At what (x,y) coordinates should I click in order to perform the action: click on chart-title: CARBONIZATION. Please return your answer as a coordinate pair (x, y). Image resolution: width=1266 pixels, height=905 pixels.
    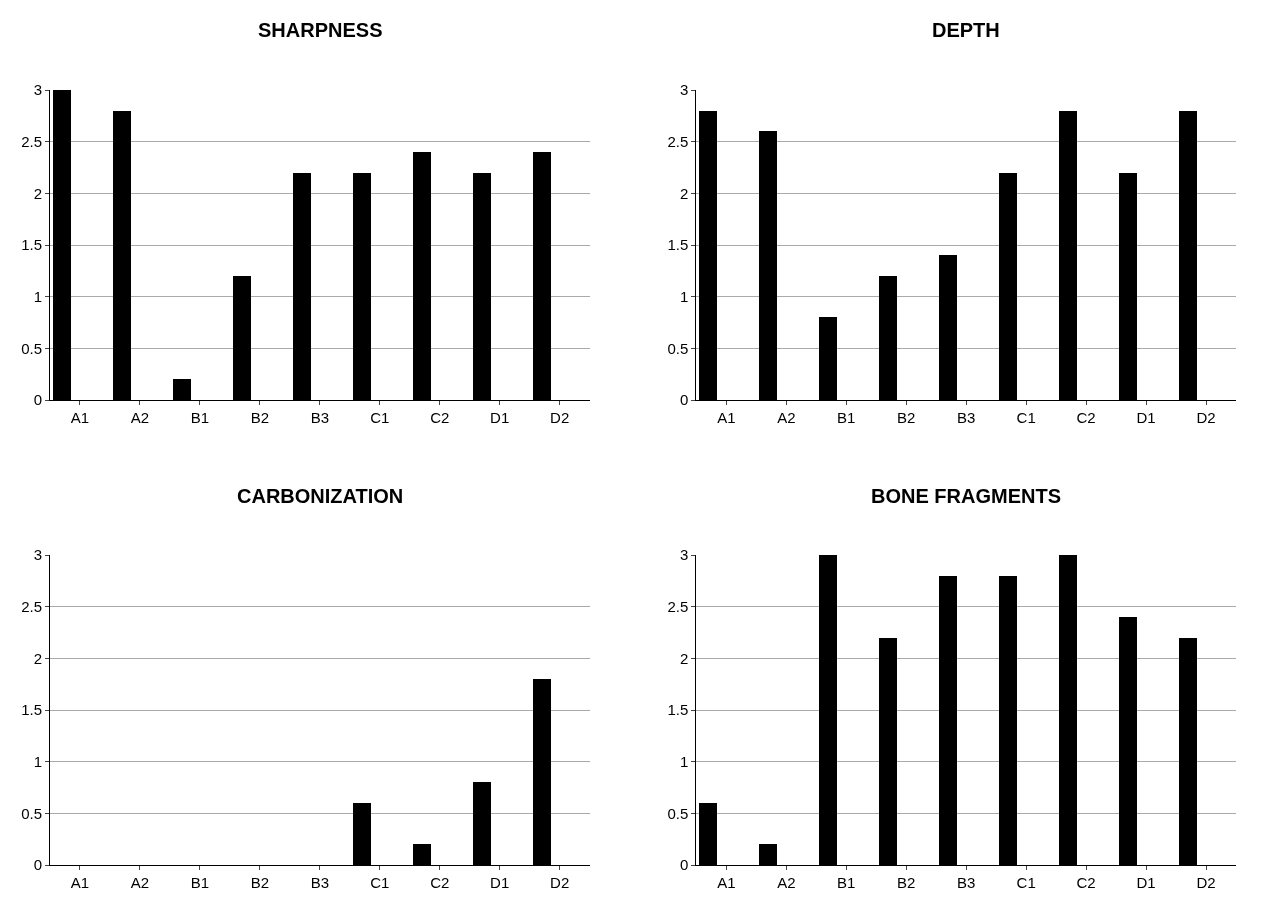
    Looking at the image, I should click on (320, 496).